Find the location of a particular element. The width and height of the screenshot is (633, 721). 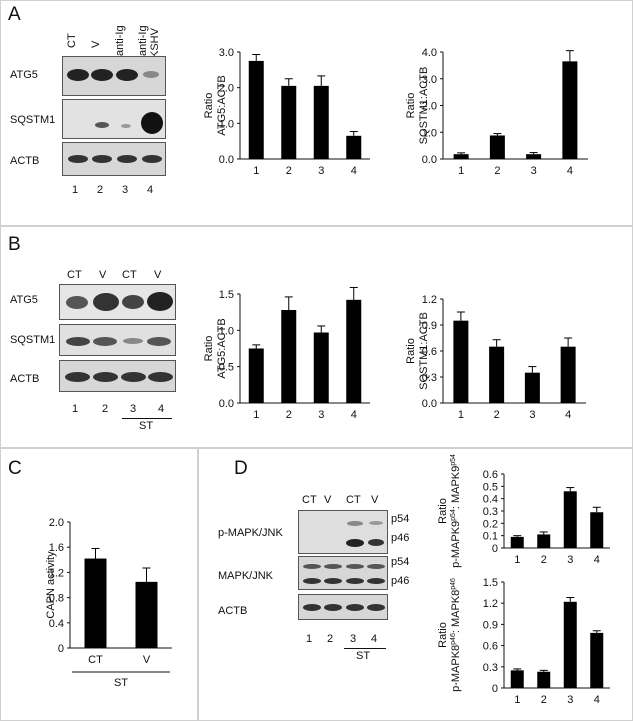

panel-a-lane-number-1: 1 is located at coordinates (75, 190).